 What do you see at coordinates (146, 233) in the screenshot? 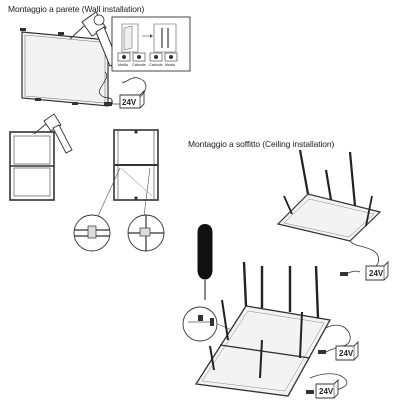
I see `bracket-detail-right` at bounding box center [146, 233].